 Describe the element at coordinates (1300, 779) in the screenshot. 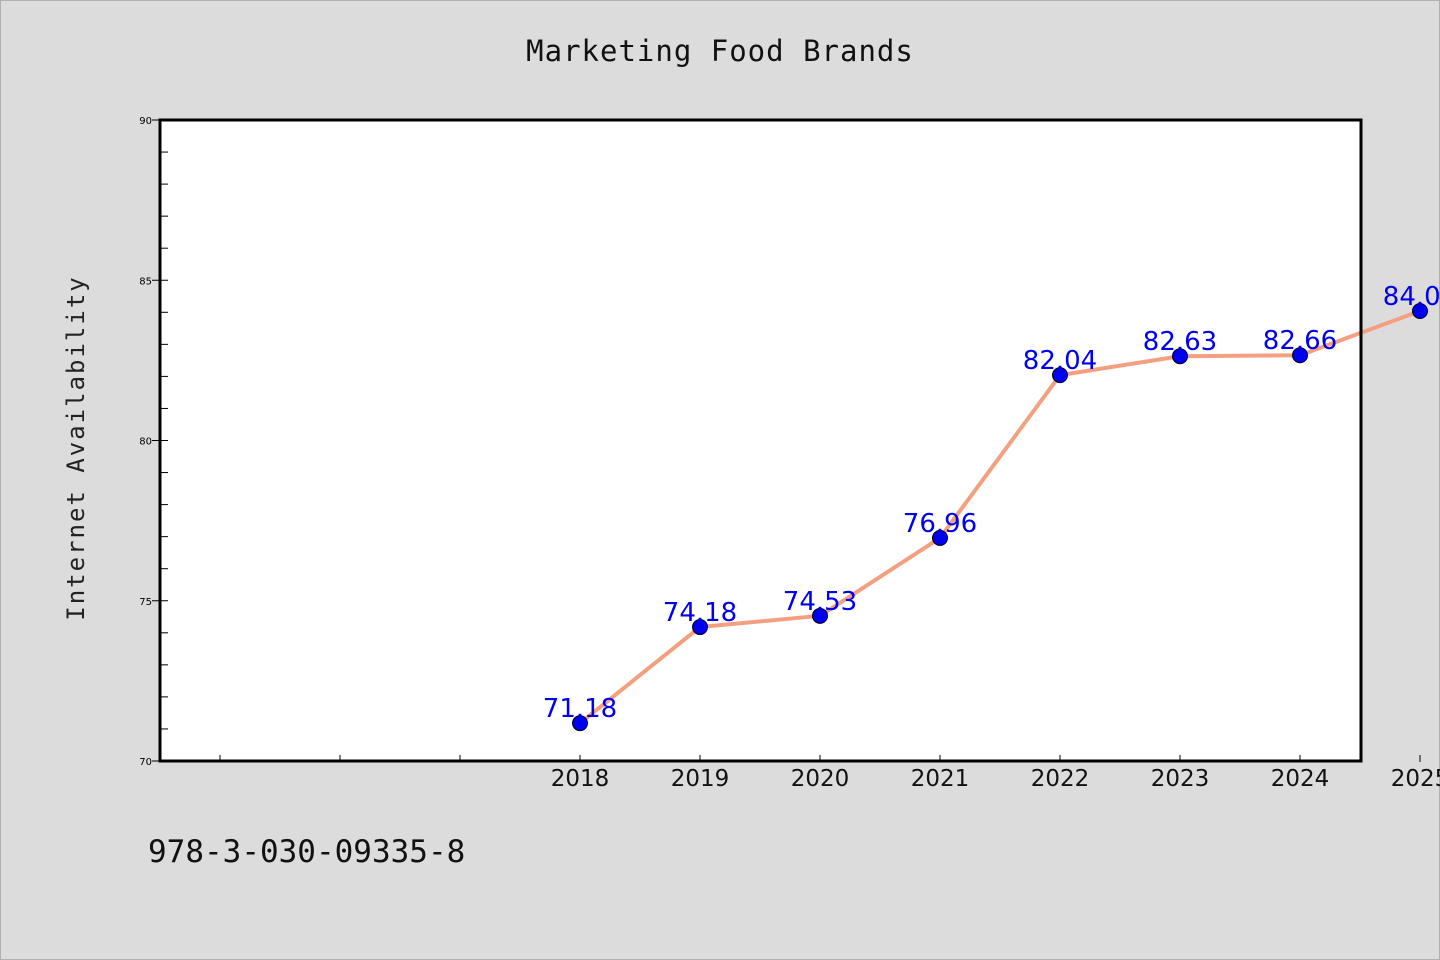

I see `x-tick-label: 2024` at that location.